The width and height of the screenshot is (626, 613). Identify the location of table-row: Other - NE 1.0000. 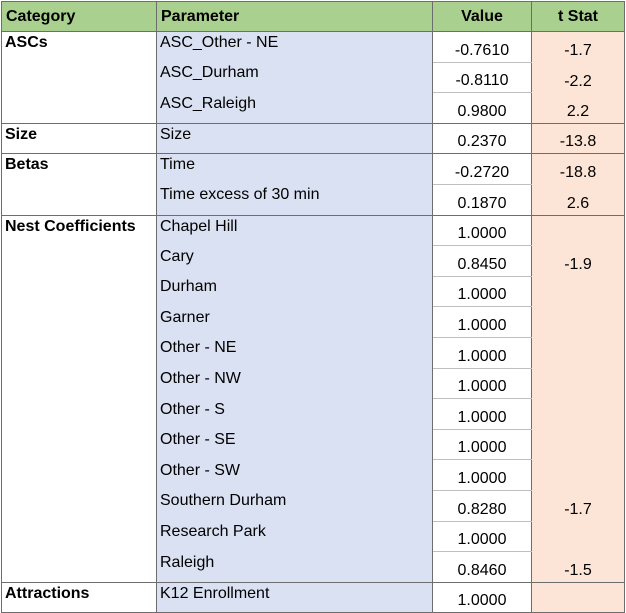
(313, 353).